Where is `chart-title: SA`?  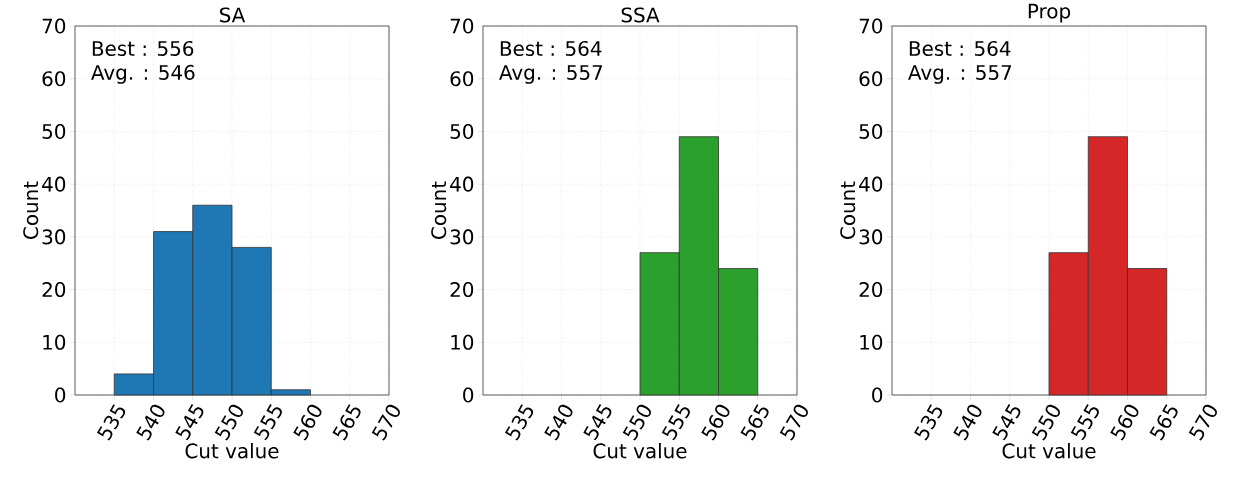 chart-title: SA is located at coordinates (232, 15).